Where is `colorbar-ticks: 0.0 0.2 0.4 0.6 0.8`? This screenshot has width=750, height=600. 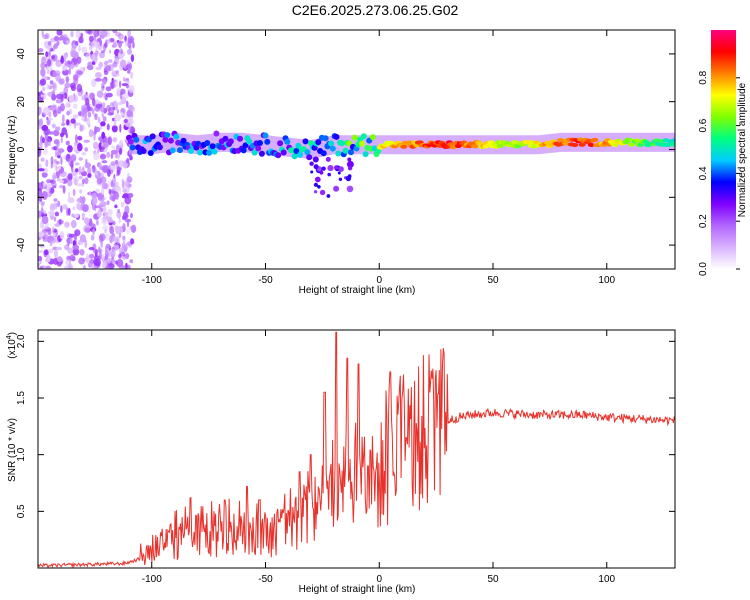 colorbar-ticks: 0.0 0.2 0.4 0.6 0.8 is located at coordinates (719, 173).